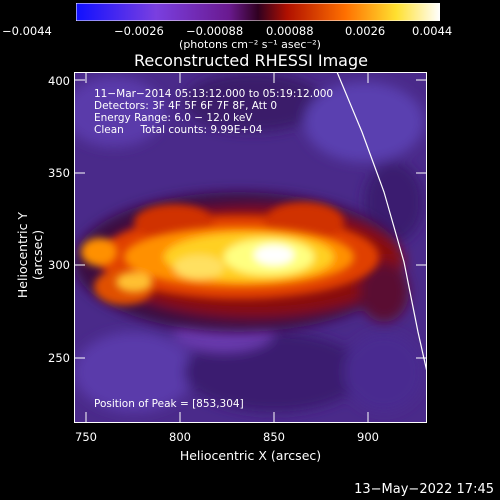 Image resolution: width=500 pixels, height=500 pixels. Describe the element at coordinates (274, 437) in the screenshot. I see `x-tick-label: 850` at that location.